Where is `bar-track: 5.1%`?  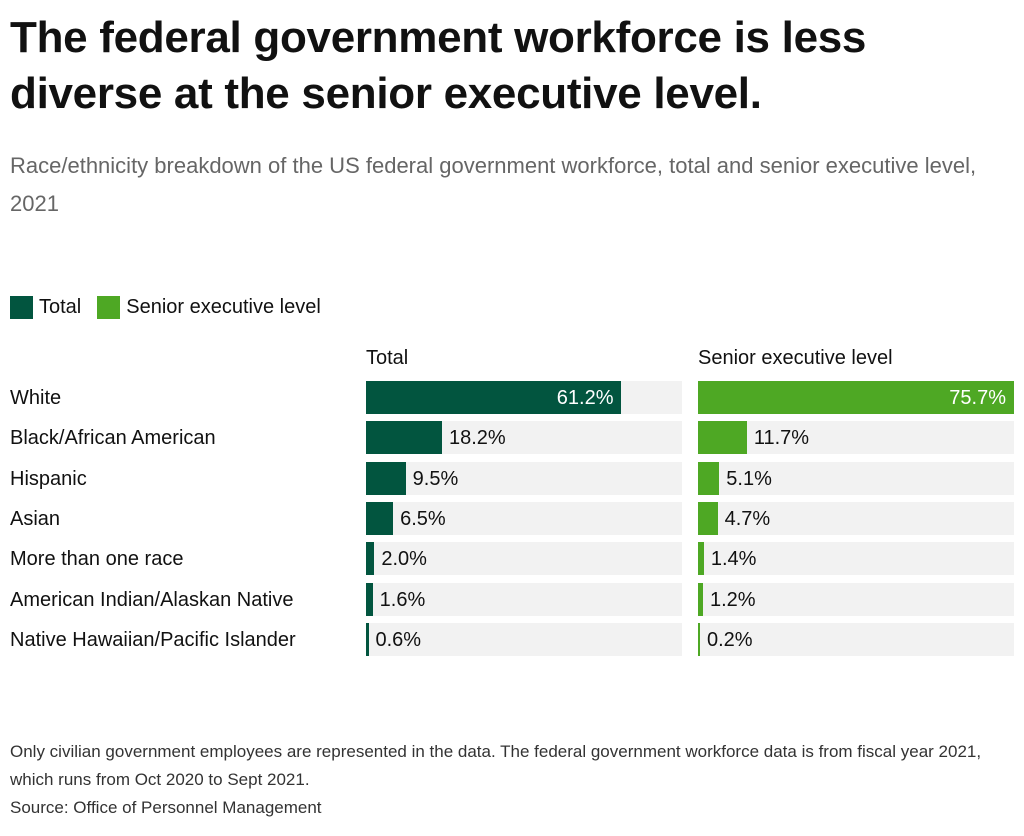
bar-track: 5.1% is located at coordinates (856, 478).